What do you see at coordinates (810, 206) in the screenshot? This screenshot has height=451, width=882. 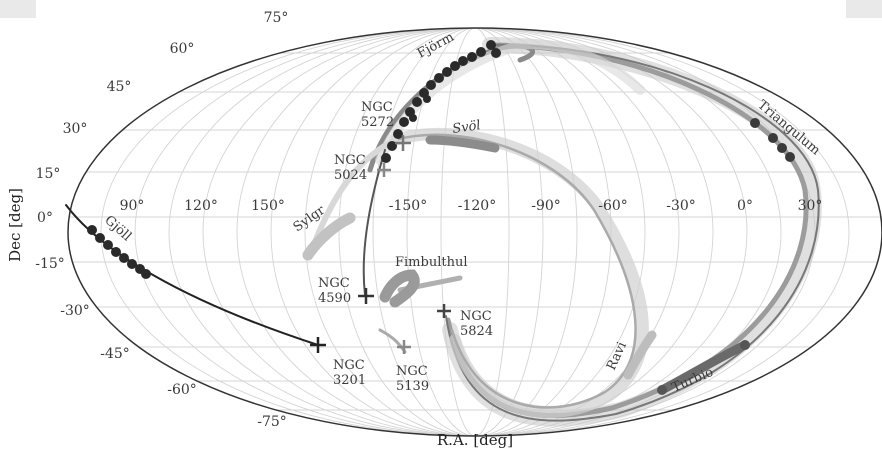 I see `ra-tick: 30°` at bounding box center [810, 206].